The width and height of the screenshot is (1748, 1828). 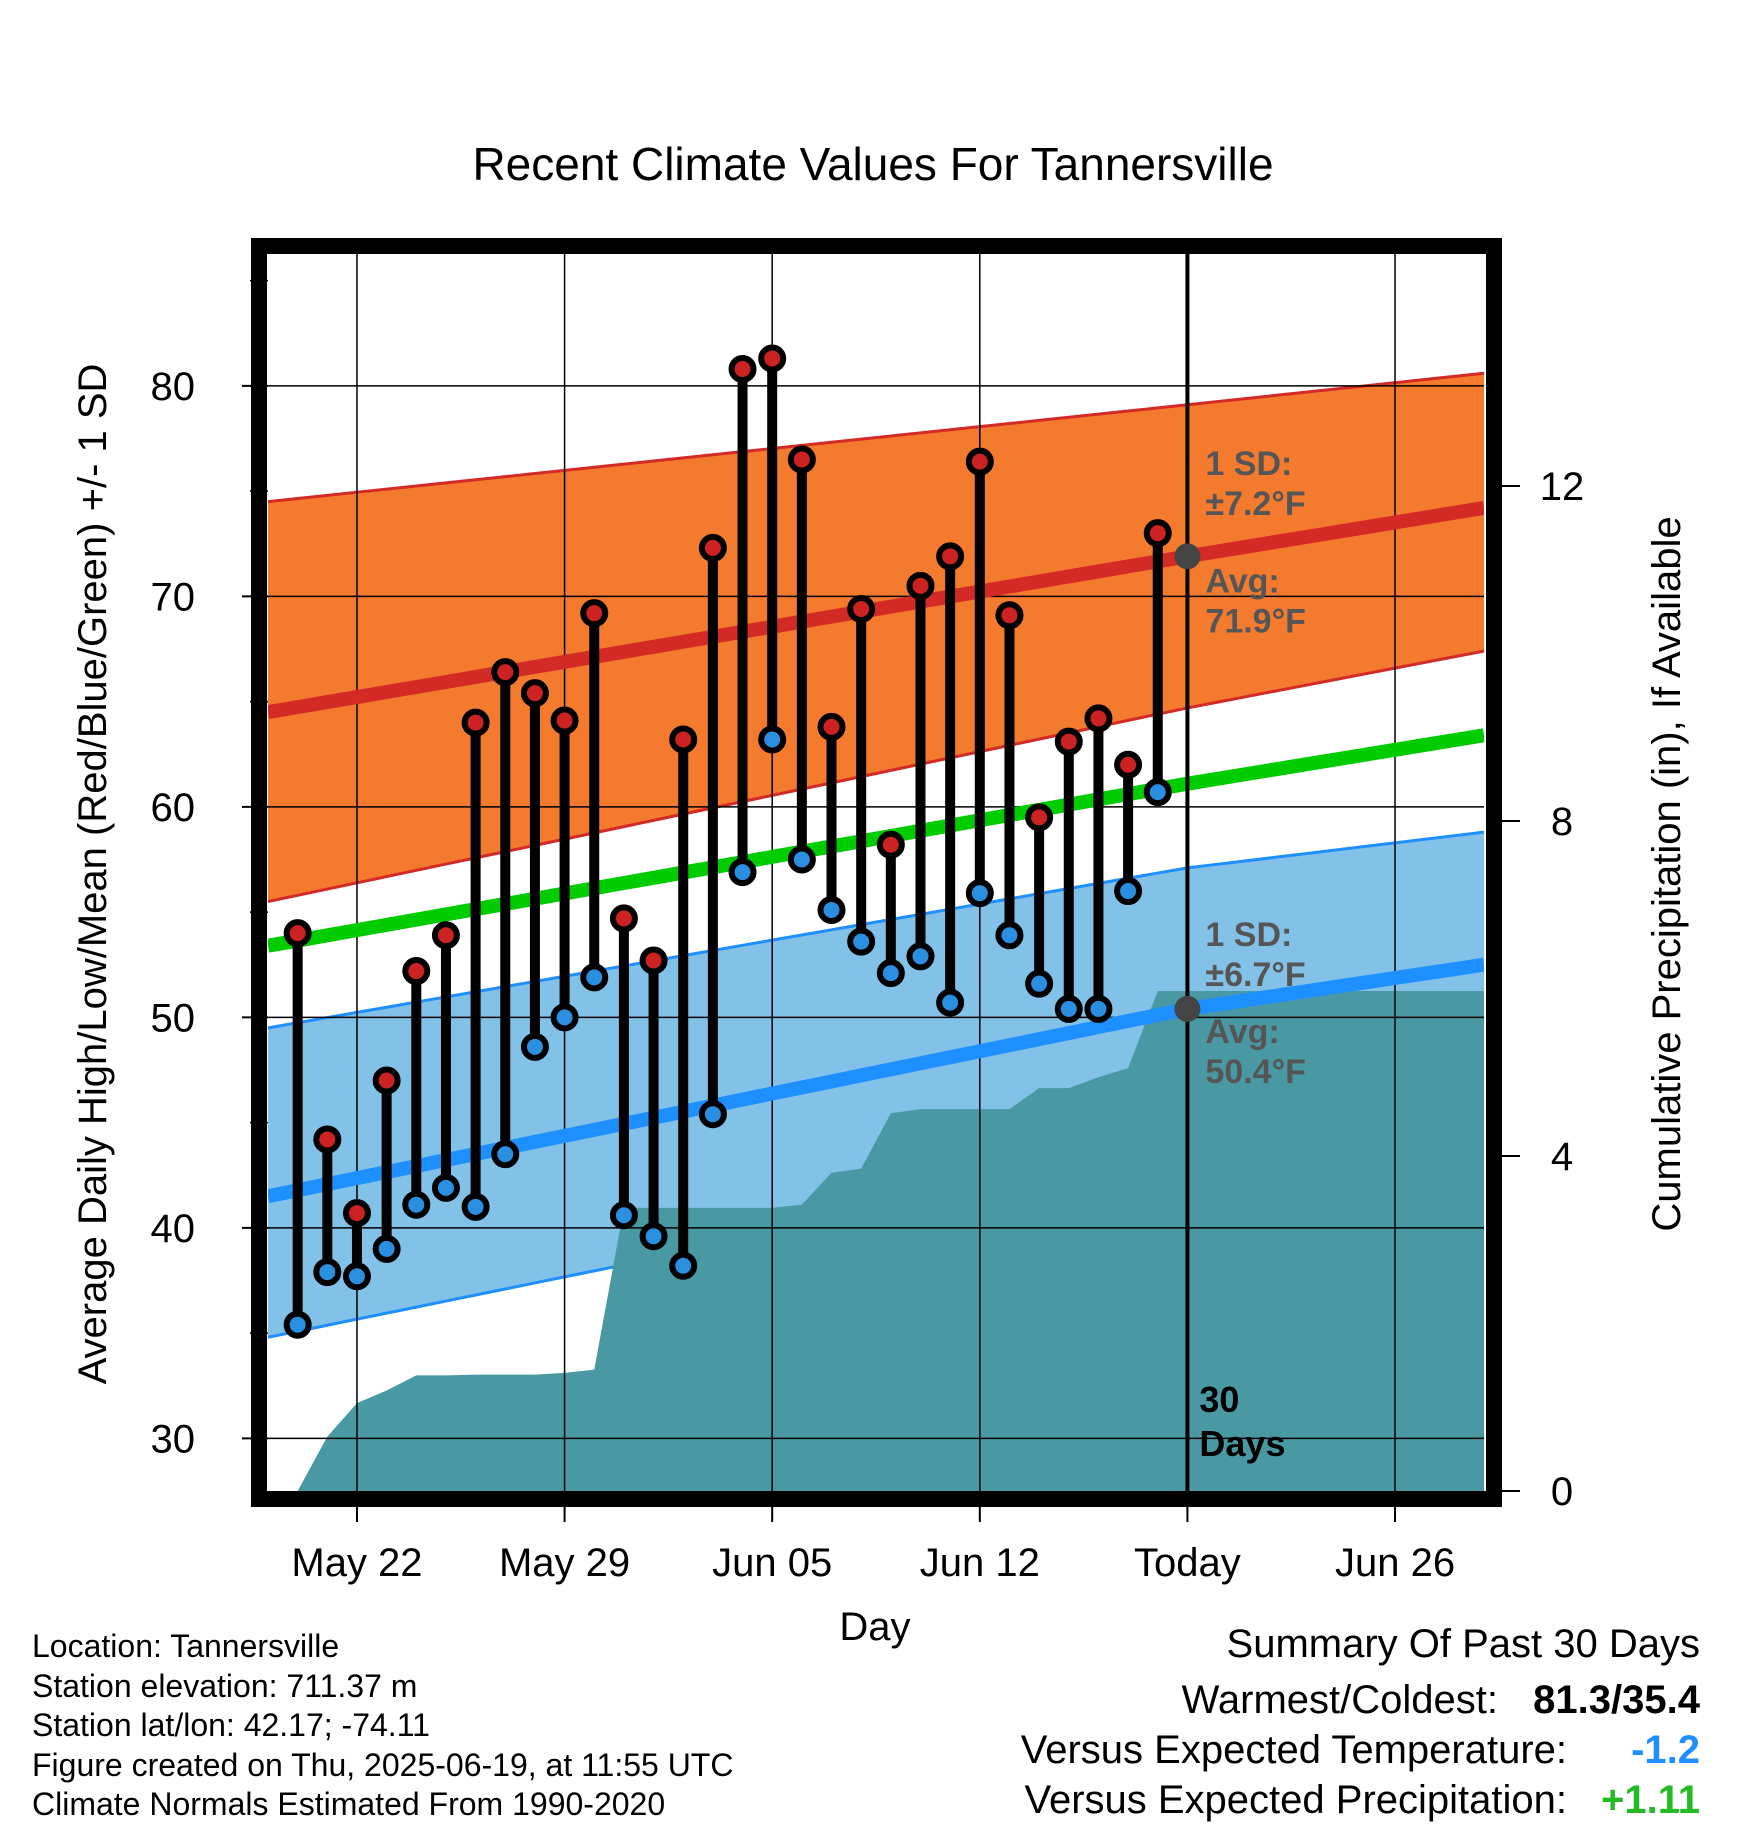 I want to click on x-tick-label: Jun 12, so click(x=980, y=1563).